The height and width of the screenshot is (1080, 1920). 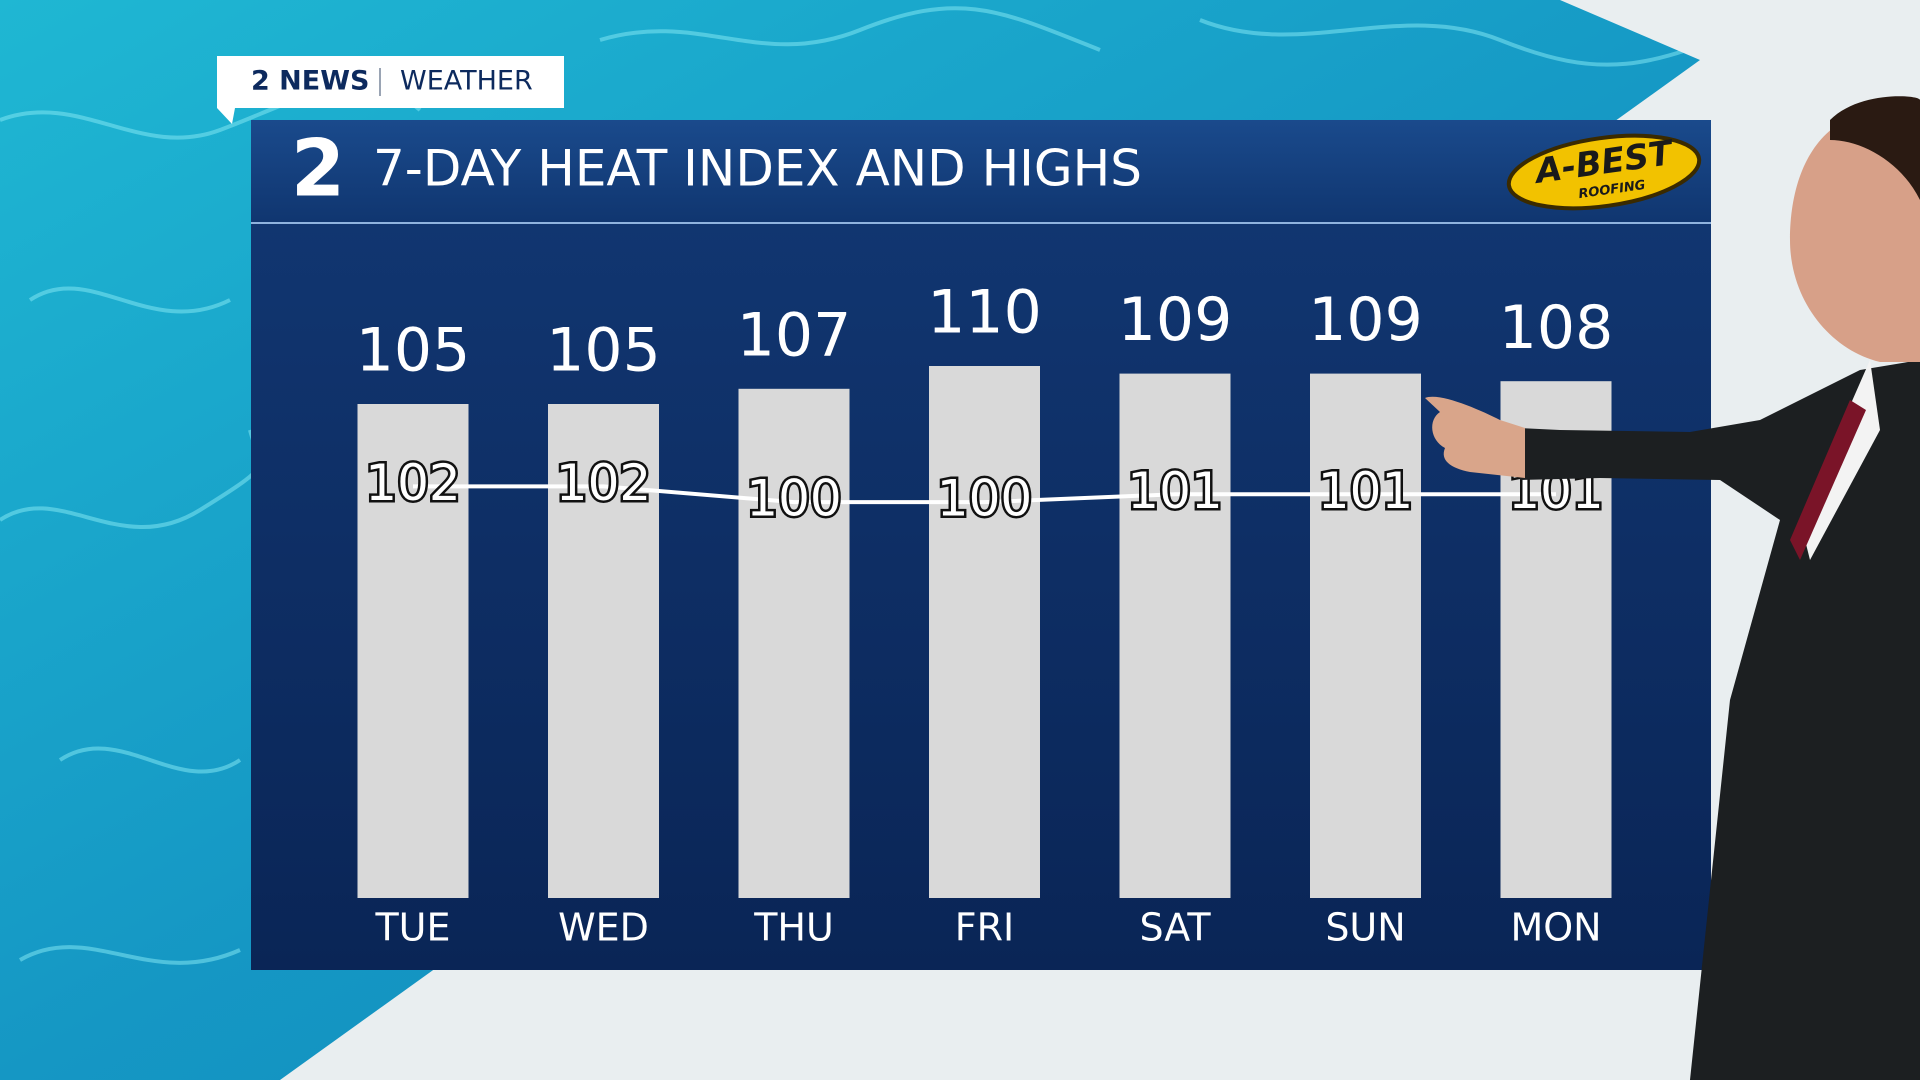 What do you see at coordinates (226, 116) in the screenshot?
I see `tab-tail` at bounding box center [226, 116].